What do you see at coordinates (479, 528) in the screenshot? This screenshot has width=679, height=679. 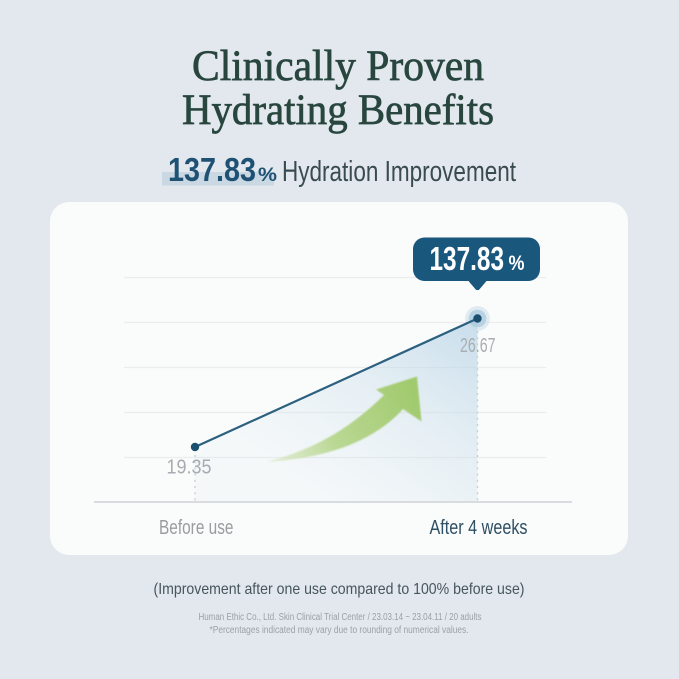 I see `svg-text: After 4 weeks` at bounding box center [479, 528].